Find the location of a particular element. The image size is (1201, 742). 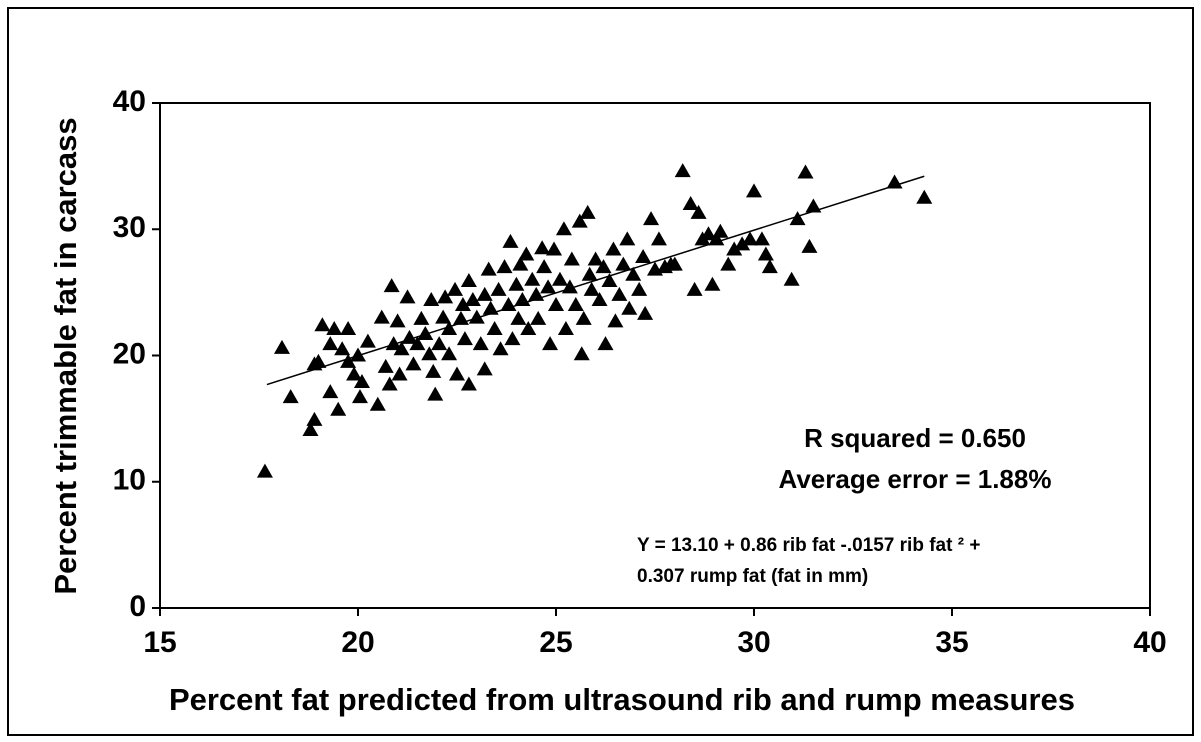

y-tick-label: 20 is located at coordinates (129, 353).